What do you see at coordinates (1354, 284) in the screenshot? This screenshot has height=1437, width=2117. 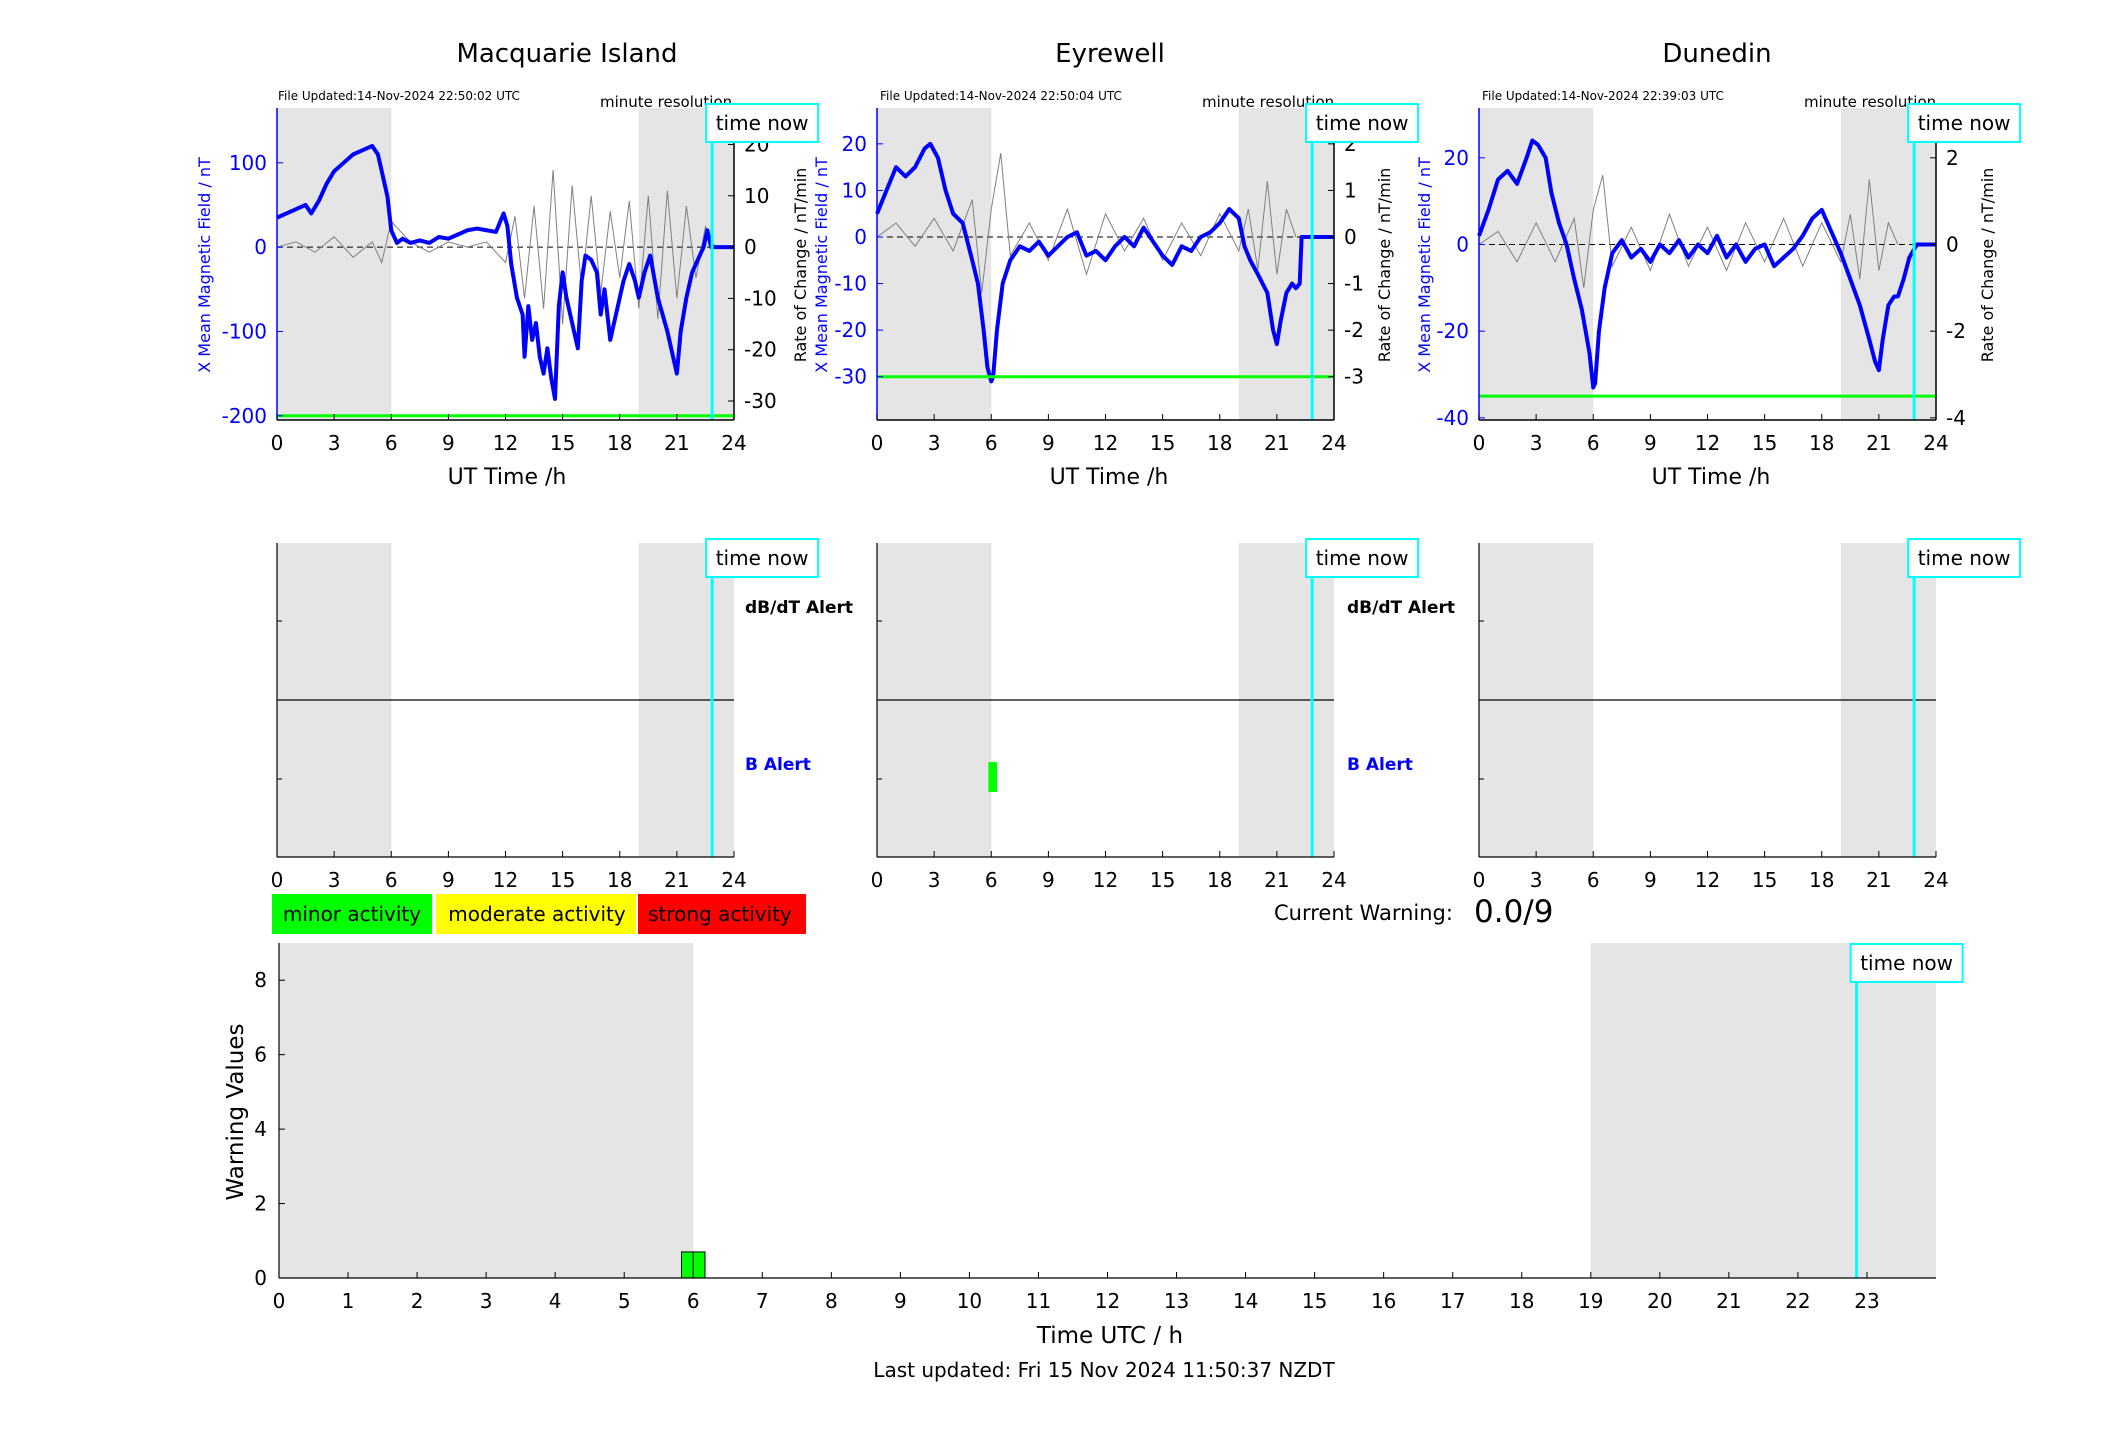 I see `y2-tick-label: -1` at bounding box center [1354, 284].